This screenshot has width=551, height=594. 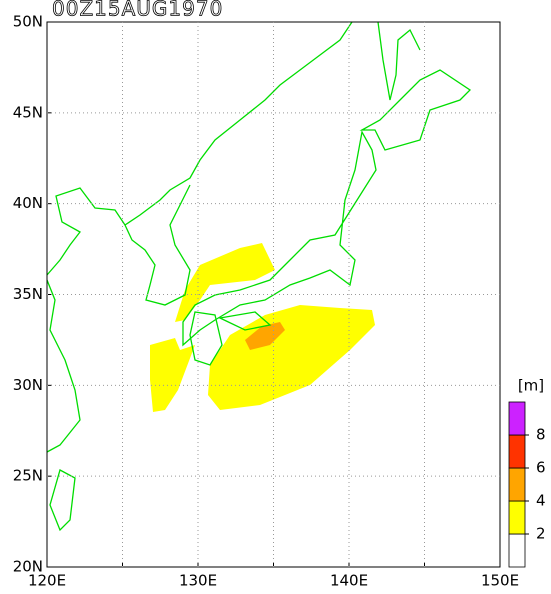 I want to click on x-tick-label: 150E, so click(x=500, y=581).